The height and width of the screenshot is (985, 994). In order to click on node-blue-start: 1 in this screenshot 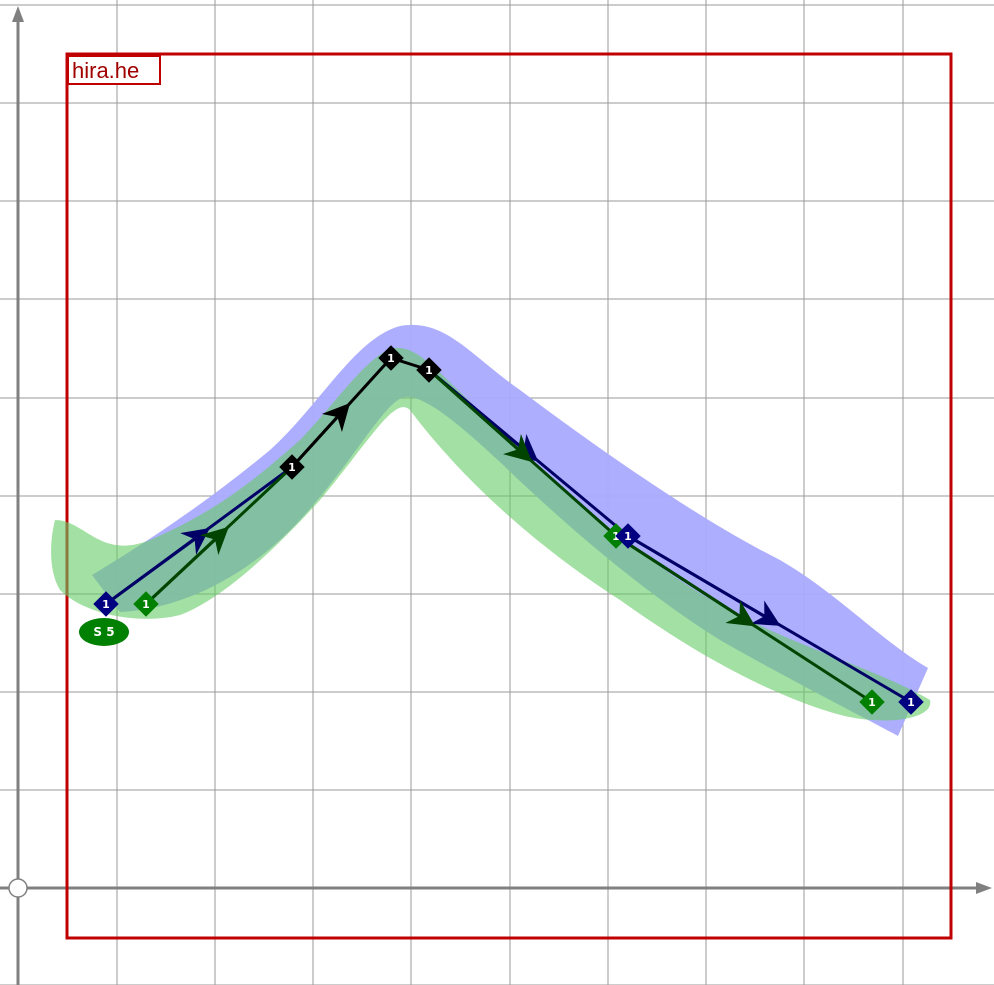, I will do `click(106, 604)`.